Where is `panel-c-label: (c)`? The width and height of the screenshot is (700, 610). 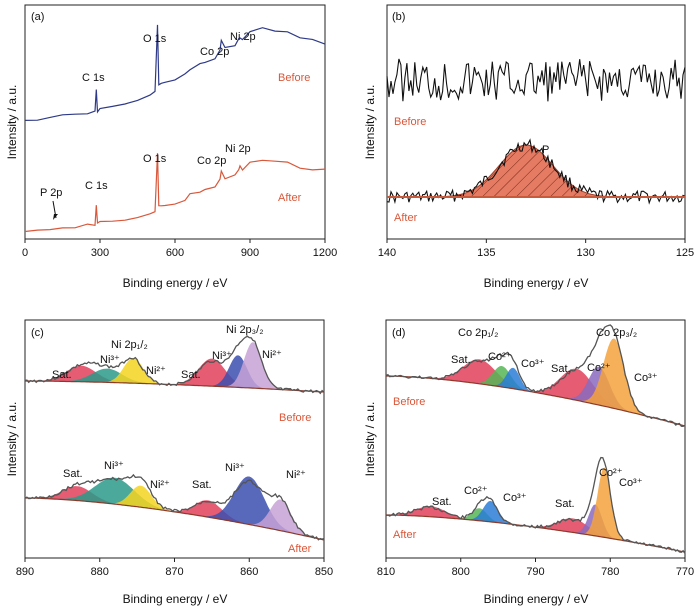 panel-c-label: (c) is located at coordinates (37, 333).